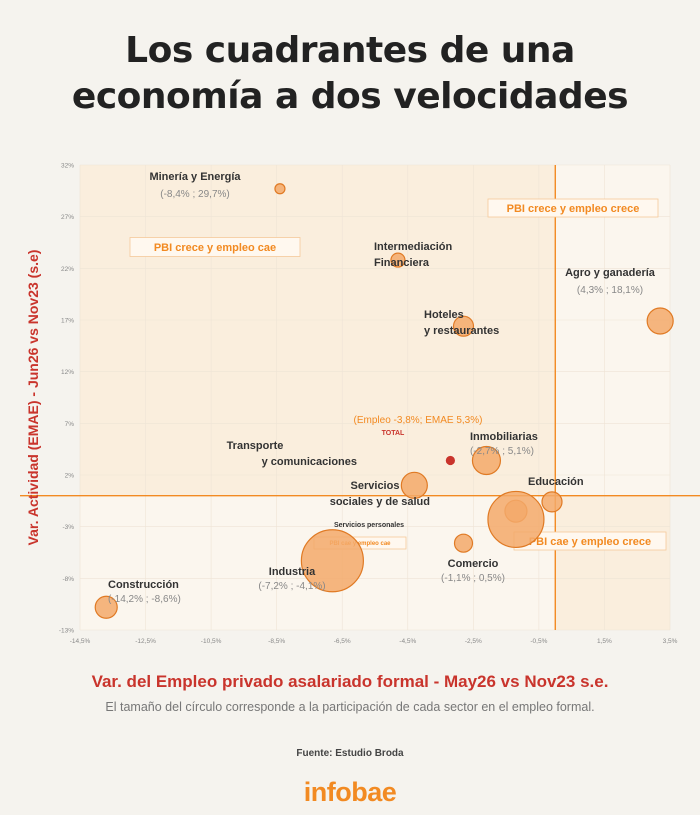 The width and height of the screenshot is (700, 815). Describe the element at coordinates (590, 542) in the screenshot. I see `quadrant-label: PBI cae y empleo crece` at that location.